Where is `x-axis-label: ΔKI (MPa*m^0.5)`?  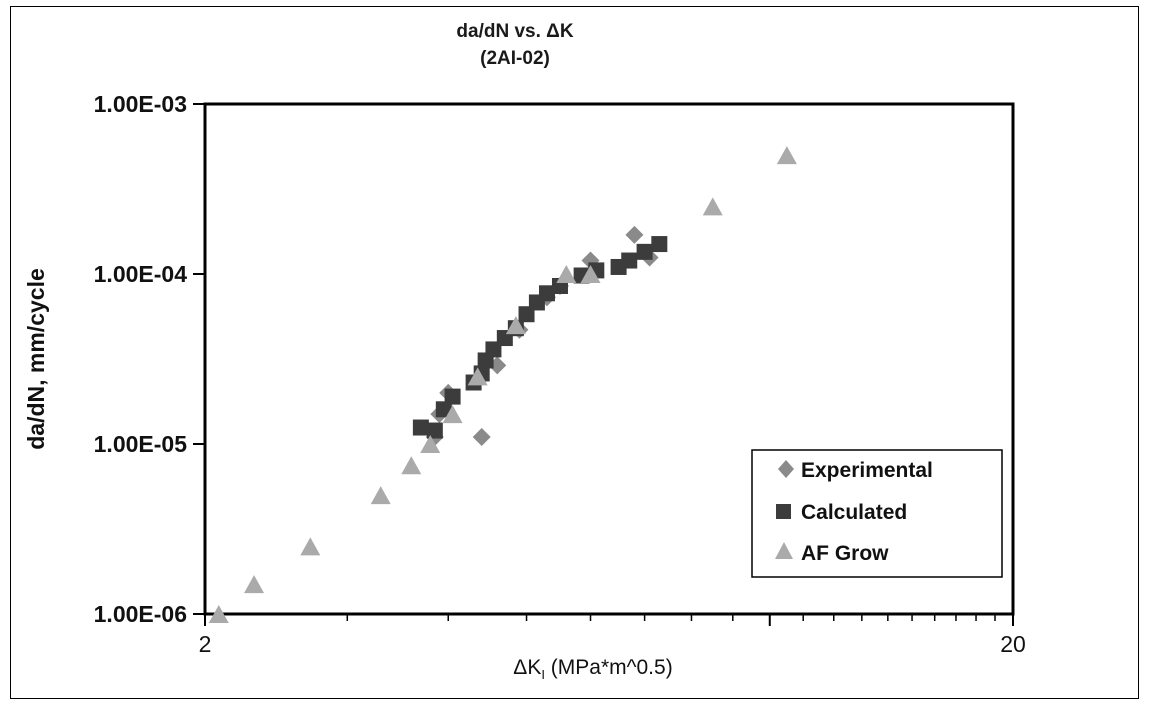 x-axis-label: ΔKI (MPa*m^0.5) is located at coordinates (592, 669).